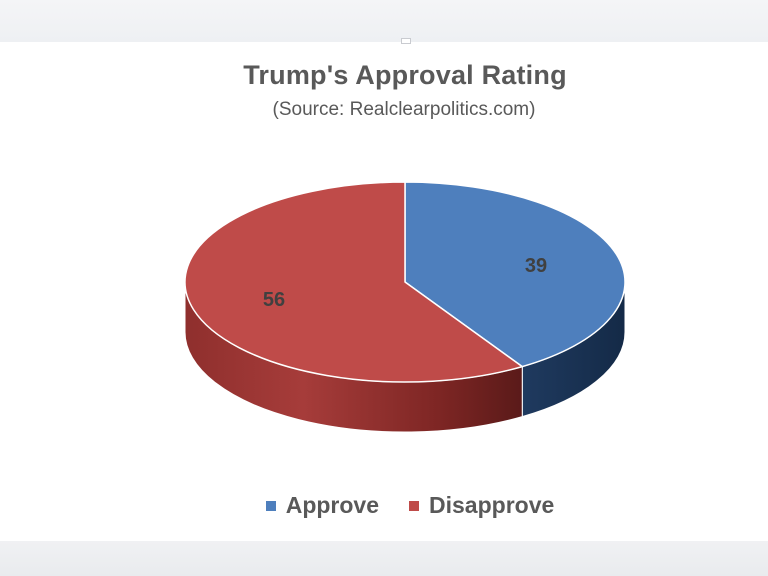 The height and width of the screenshot is (576, 768). What do you see at coordinates (270, 505) in the screenshot?
I see `legend-swatch-approve` at bounding box center [270, 505].